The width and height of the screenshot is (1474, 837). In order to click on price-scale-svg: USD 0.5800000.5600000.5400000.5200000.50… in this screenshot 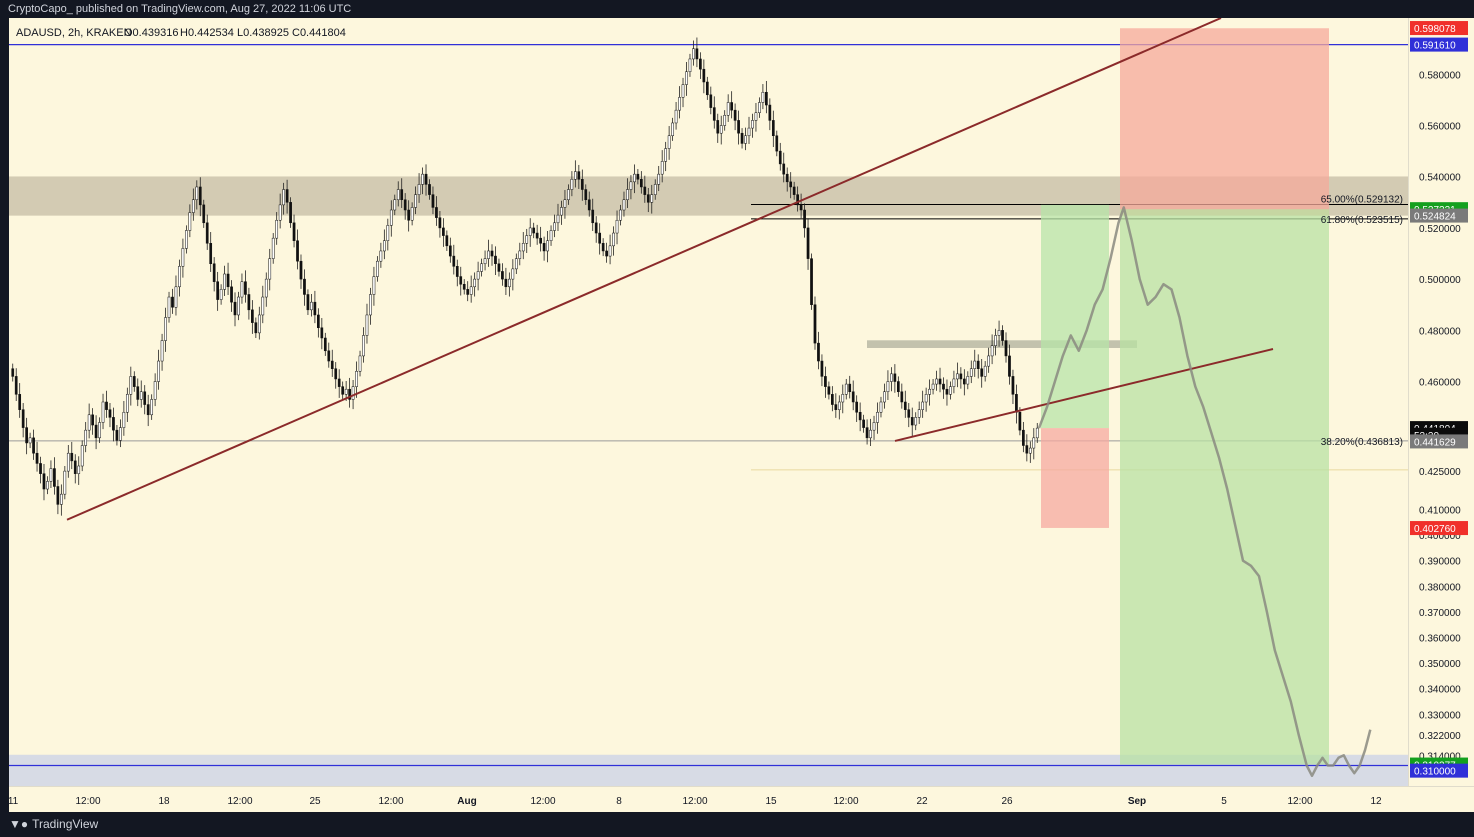, I will do `click(1441, 402)`.